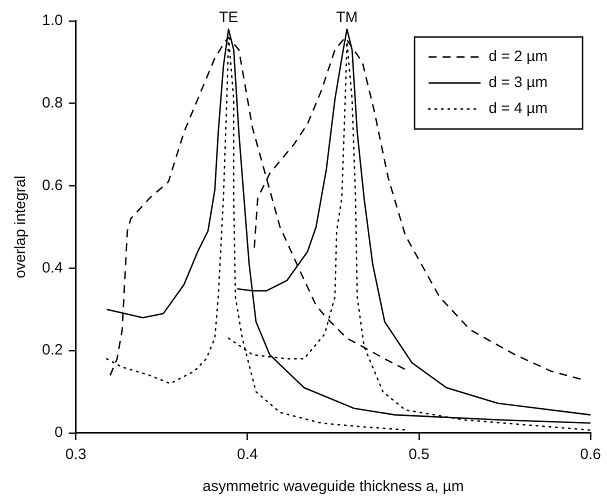 This screenshot has width=607, height=504. I want to click on y-tick-label: 0.4, so click(52, 267).